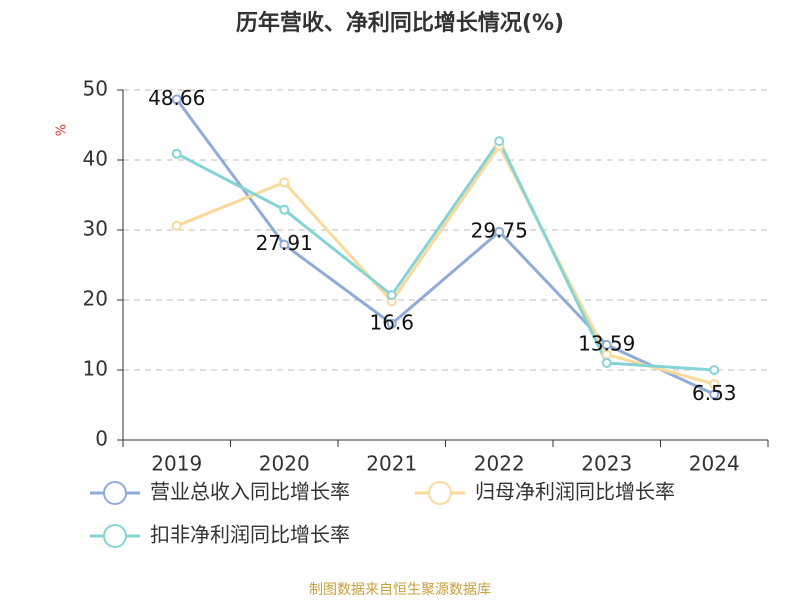 This screenshot has height=600, width=800. I want to click on legend-label: 归母净利润同比增长率, so click(575, 492).